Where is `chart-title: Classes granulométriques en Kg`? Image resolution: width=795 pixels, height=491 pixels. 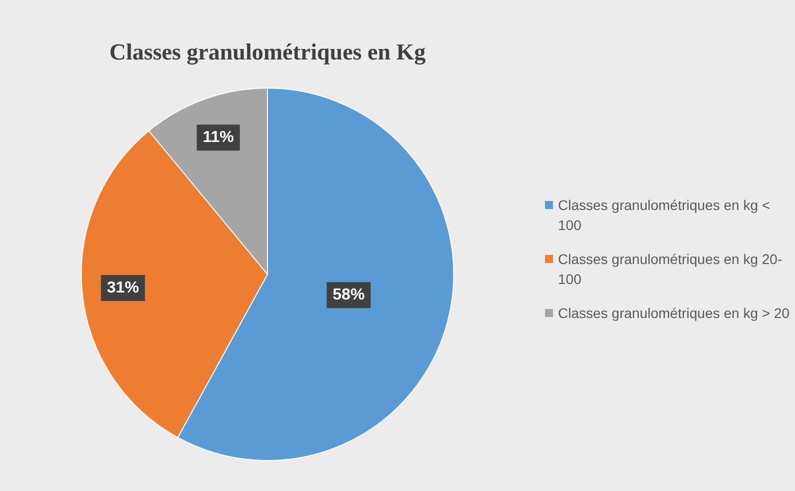
chart-title: Classes granulométriques en Kg is located at coordinates (267, 53).